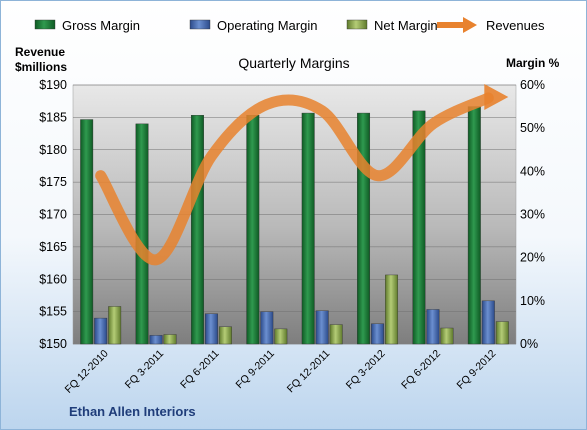  Describe the element at coordinates (470, 25) in the screenshot. I see `legend-swatch-arrow` at that location.